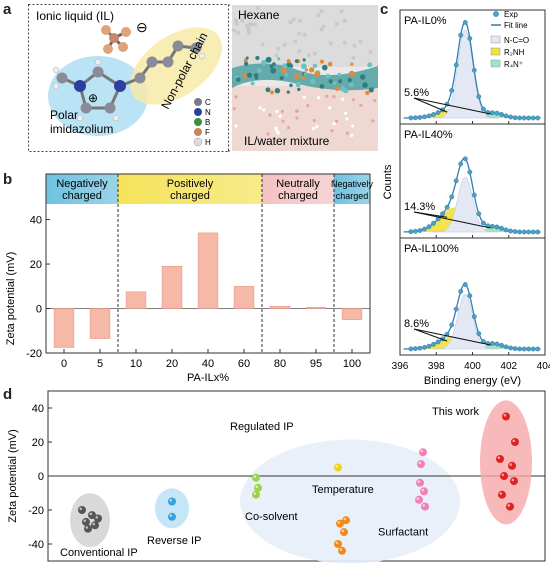 Image resolution: width=550 pixels, height=566 pixels. Describe the element at coordinates (100, 364) in the screenshot. I see `x-tick-label: 5` at that location.